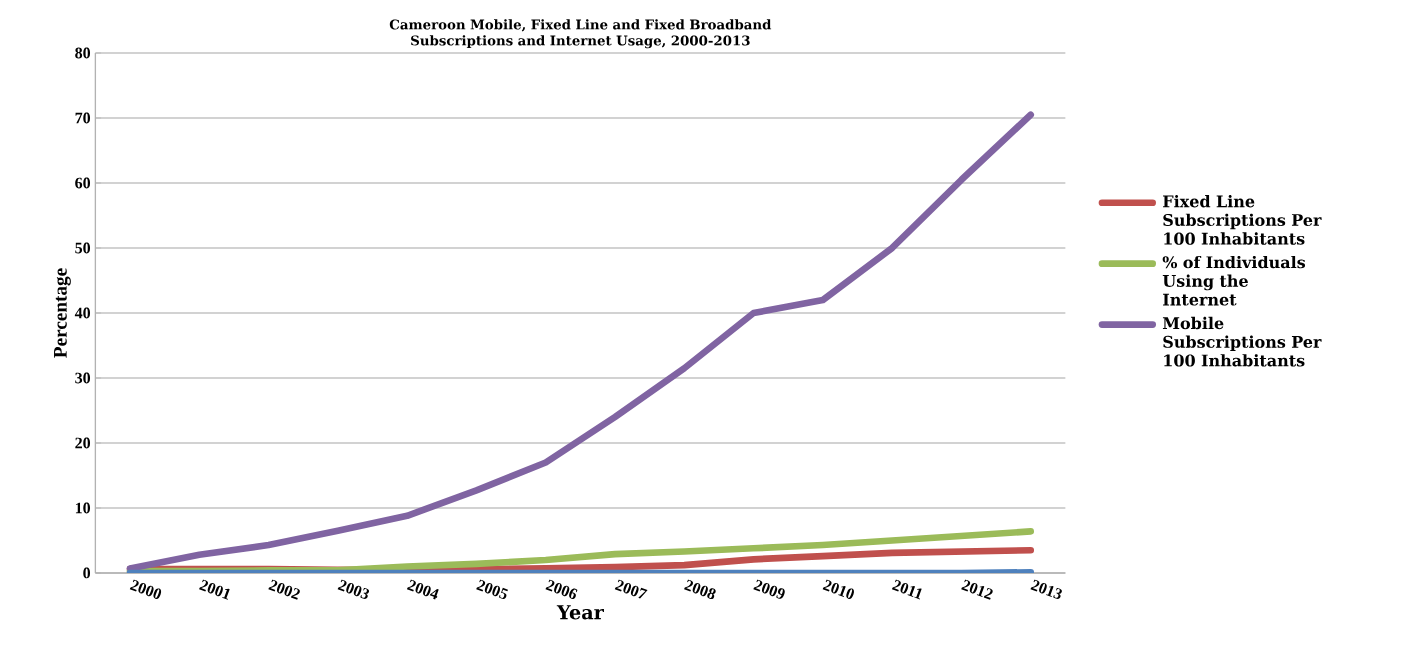 The height and width of the screenshot is (653, 1417). Describe the element at coordinates (1242, 220) in the screenshot. I see `legend-label: Fixed Line Subscriptions Per 100 Inhabitants` at that location.